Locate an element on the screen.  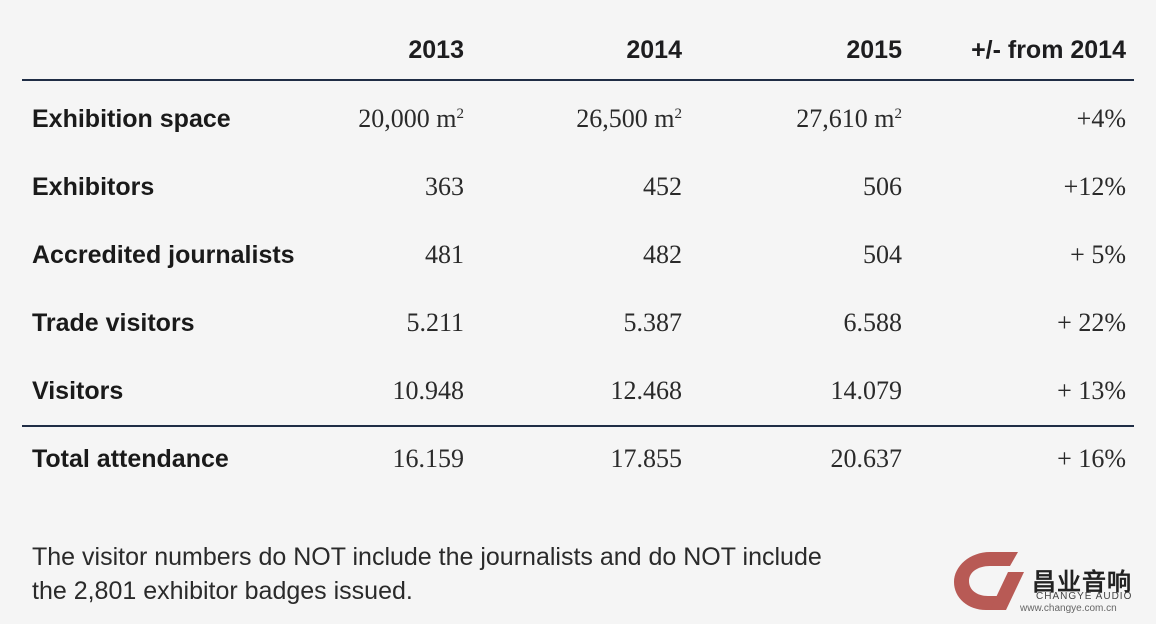
cell-2014: 482 is located at coordinates (662, 254).